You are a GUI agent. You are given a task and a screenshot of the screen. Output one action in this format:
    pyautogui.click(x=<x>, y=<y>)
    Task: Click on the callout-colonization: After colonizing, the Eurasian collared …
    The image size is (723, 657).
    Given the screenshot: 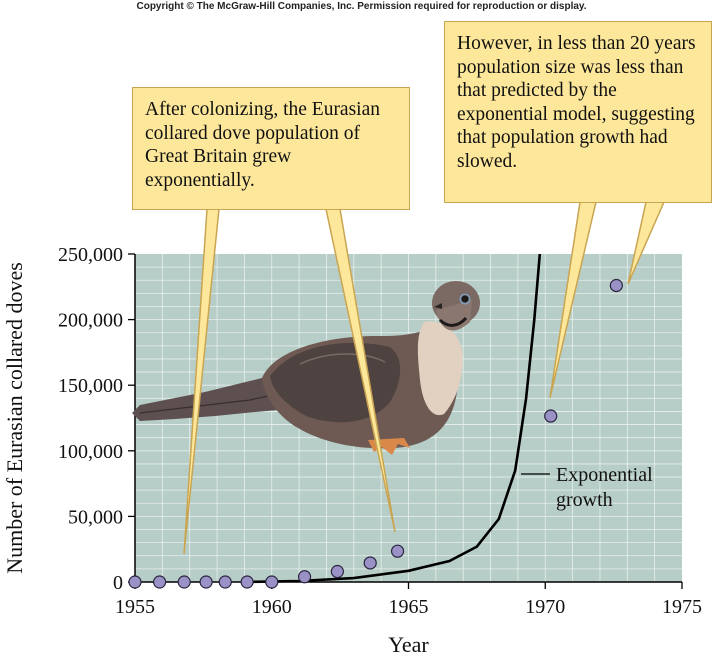 What is the action you would take?
    pyautogui.click(x=271, y=148)
    